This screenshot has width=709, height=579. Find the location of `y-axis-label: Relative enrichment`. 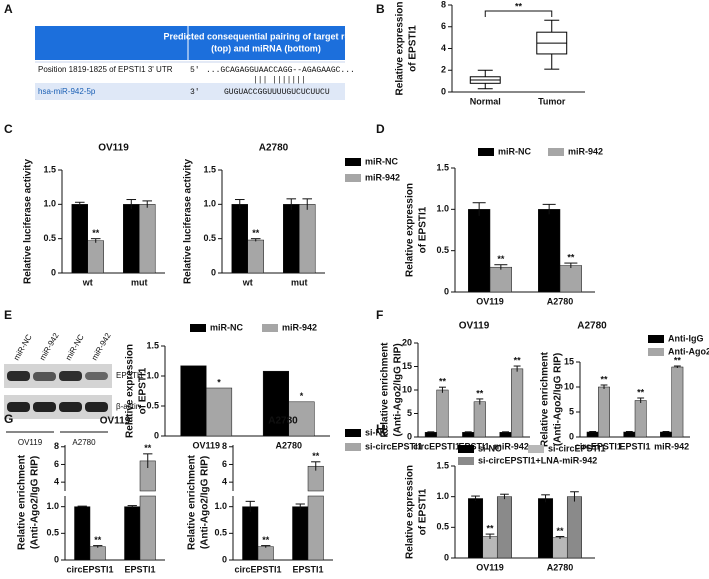

y-axis-label: Relative enrichment is located at coordinates (385, 390).